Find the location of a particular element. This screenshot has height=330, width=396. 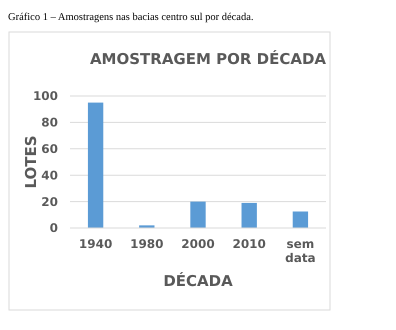

x-tick-label: 2010 is located at coordinates (249, 244).